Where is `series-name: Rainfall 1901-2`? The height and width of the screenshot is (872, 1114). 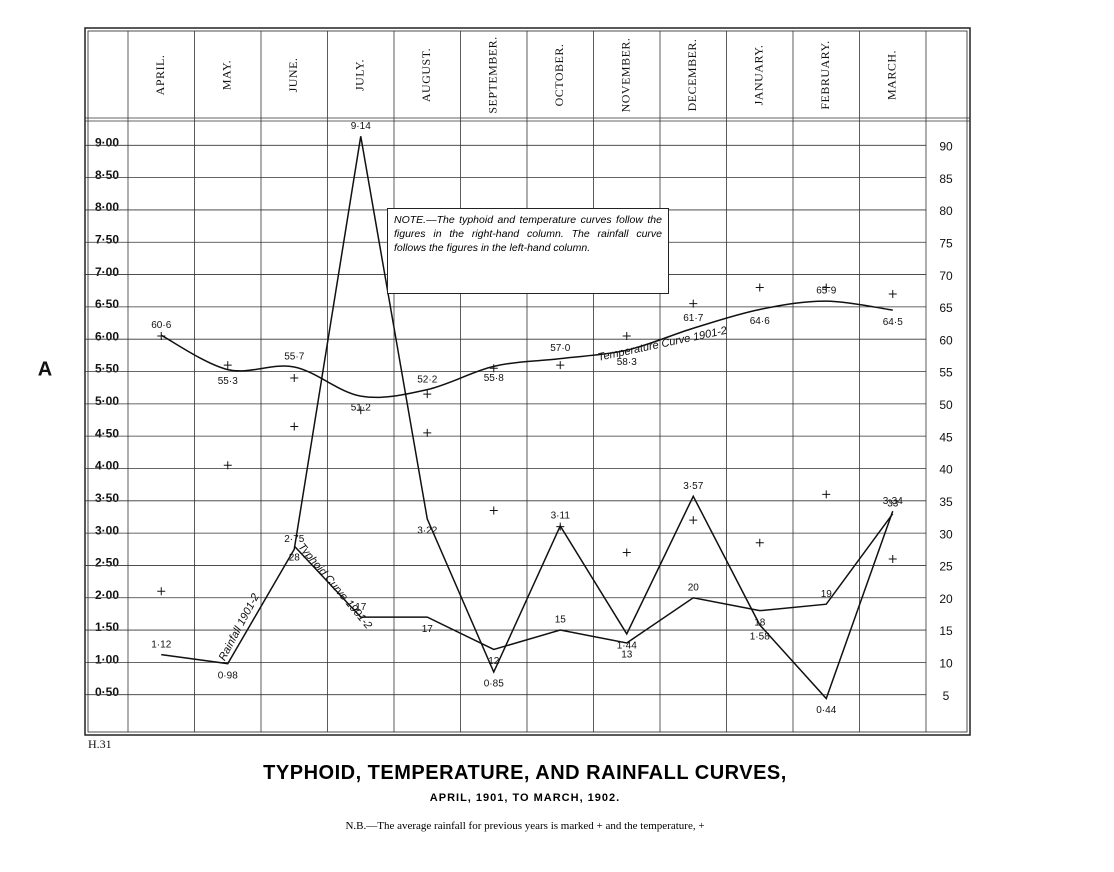 series-name: Rainfall 1901-2 is located at coordinates (239, 627).